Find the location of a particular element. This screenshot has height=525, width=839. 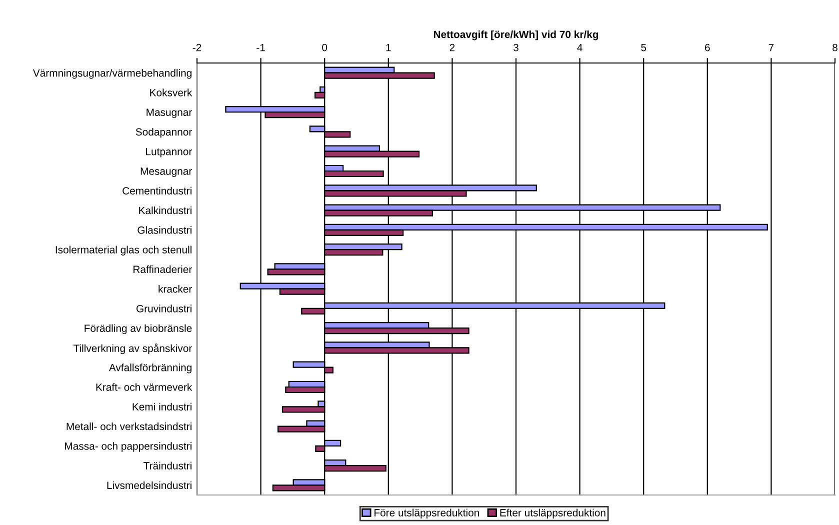

legend-label: Efter utsläppsreduktion is located at coordinates (553, 513).